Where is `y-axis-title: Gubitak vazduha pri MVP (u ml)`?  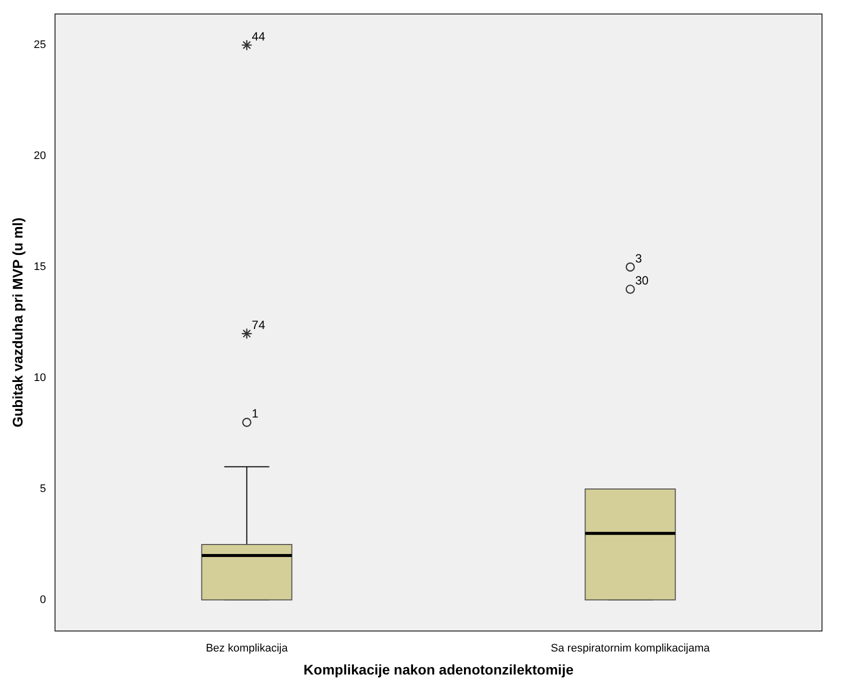 y-axis-title: Gubitak vazduha pri MVP (u ml) is located at coordinates (17, 323).